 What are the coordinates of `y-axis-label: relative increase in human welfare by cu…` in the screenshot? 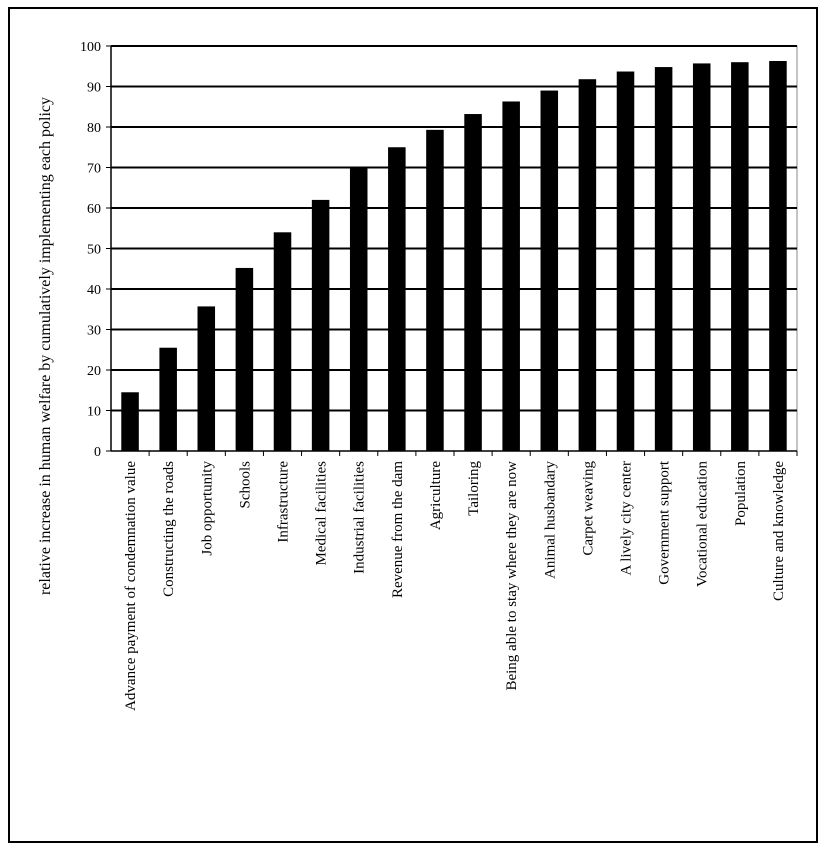 It's located at (45, 346).